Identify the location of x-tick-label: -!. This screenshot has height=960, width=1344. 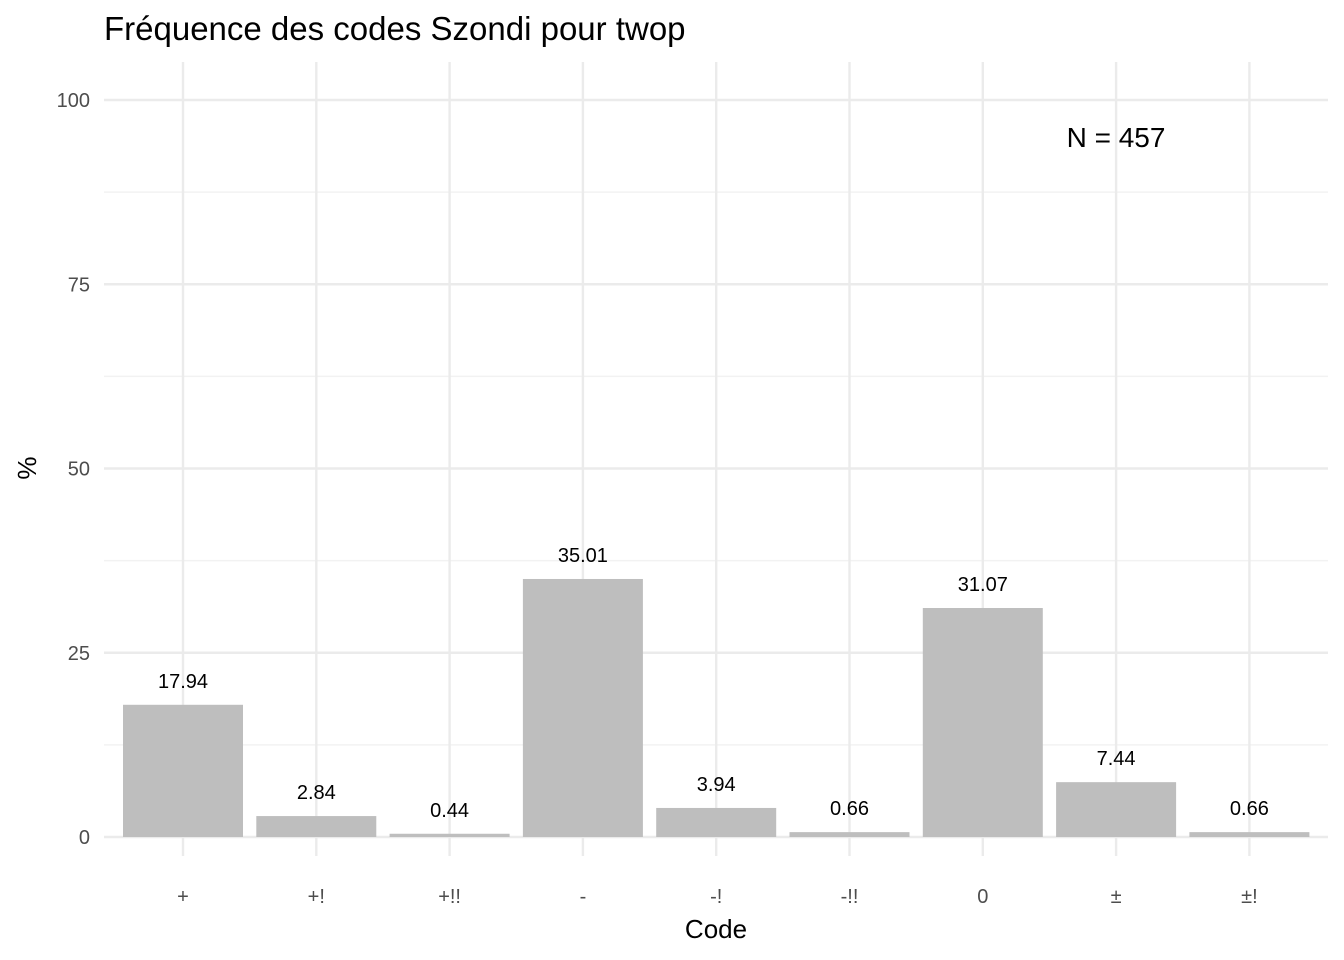
(716, 897).